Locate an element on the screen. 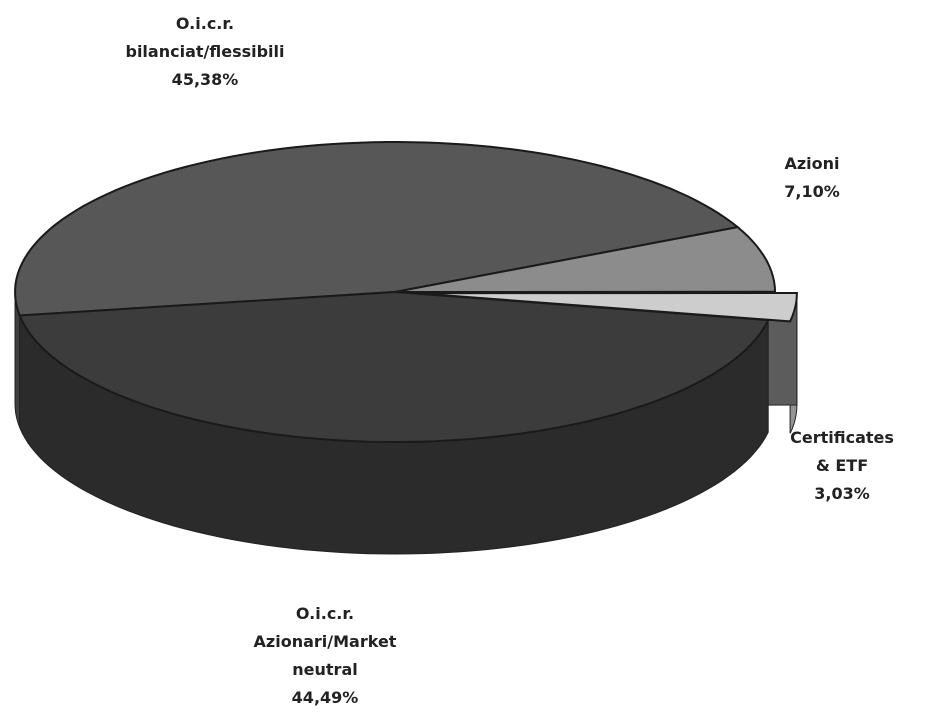 The image size is (944, 715). slice-label: O.i.c.r. bilanciat/flessibili 45,38% is located at coordinates (204, 52).